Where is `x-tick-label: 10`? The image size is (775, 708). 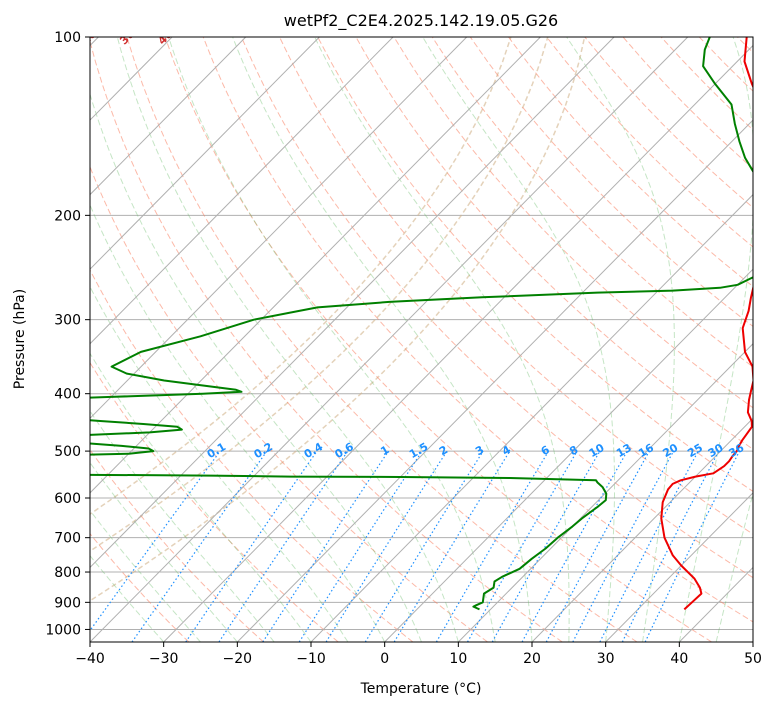
x-tick-label: 10 is located at coordinates (458, 659).